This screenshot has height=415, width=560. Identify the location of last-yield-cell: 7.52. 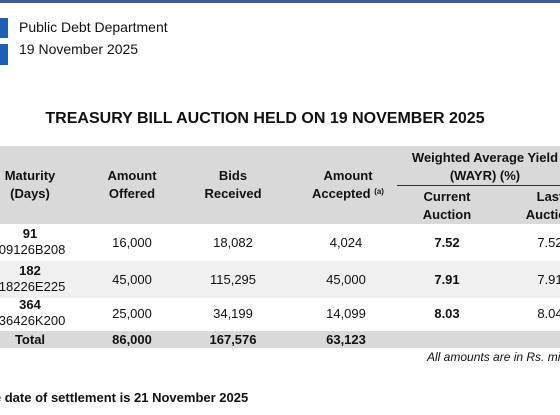
(548, 242).